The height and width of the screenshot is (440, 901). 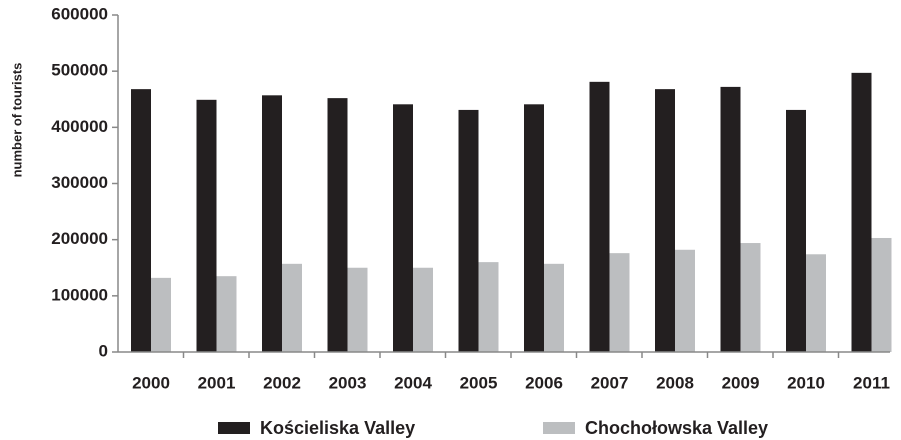 What do you see at coordinates (610, 382) in the screenshot?
I see `x-tick-label: 2007` at bounding box center [610, 382].